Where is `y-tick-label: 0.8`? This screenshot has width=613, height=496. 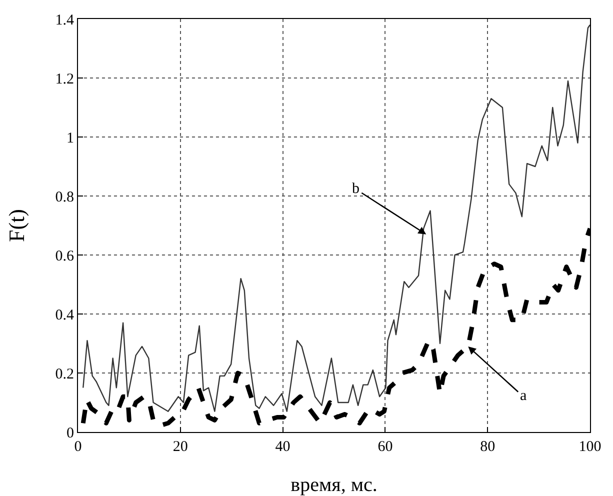 y-tick-label: 0.8 is located at coordinates (64, 197).